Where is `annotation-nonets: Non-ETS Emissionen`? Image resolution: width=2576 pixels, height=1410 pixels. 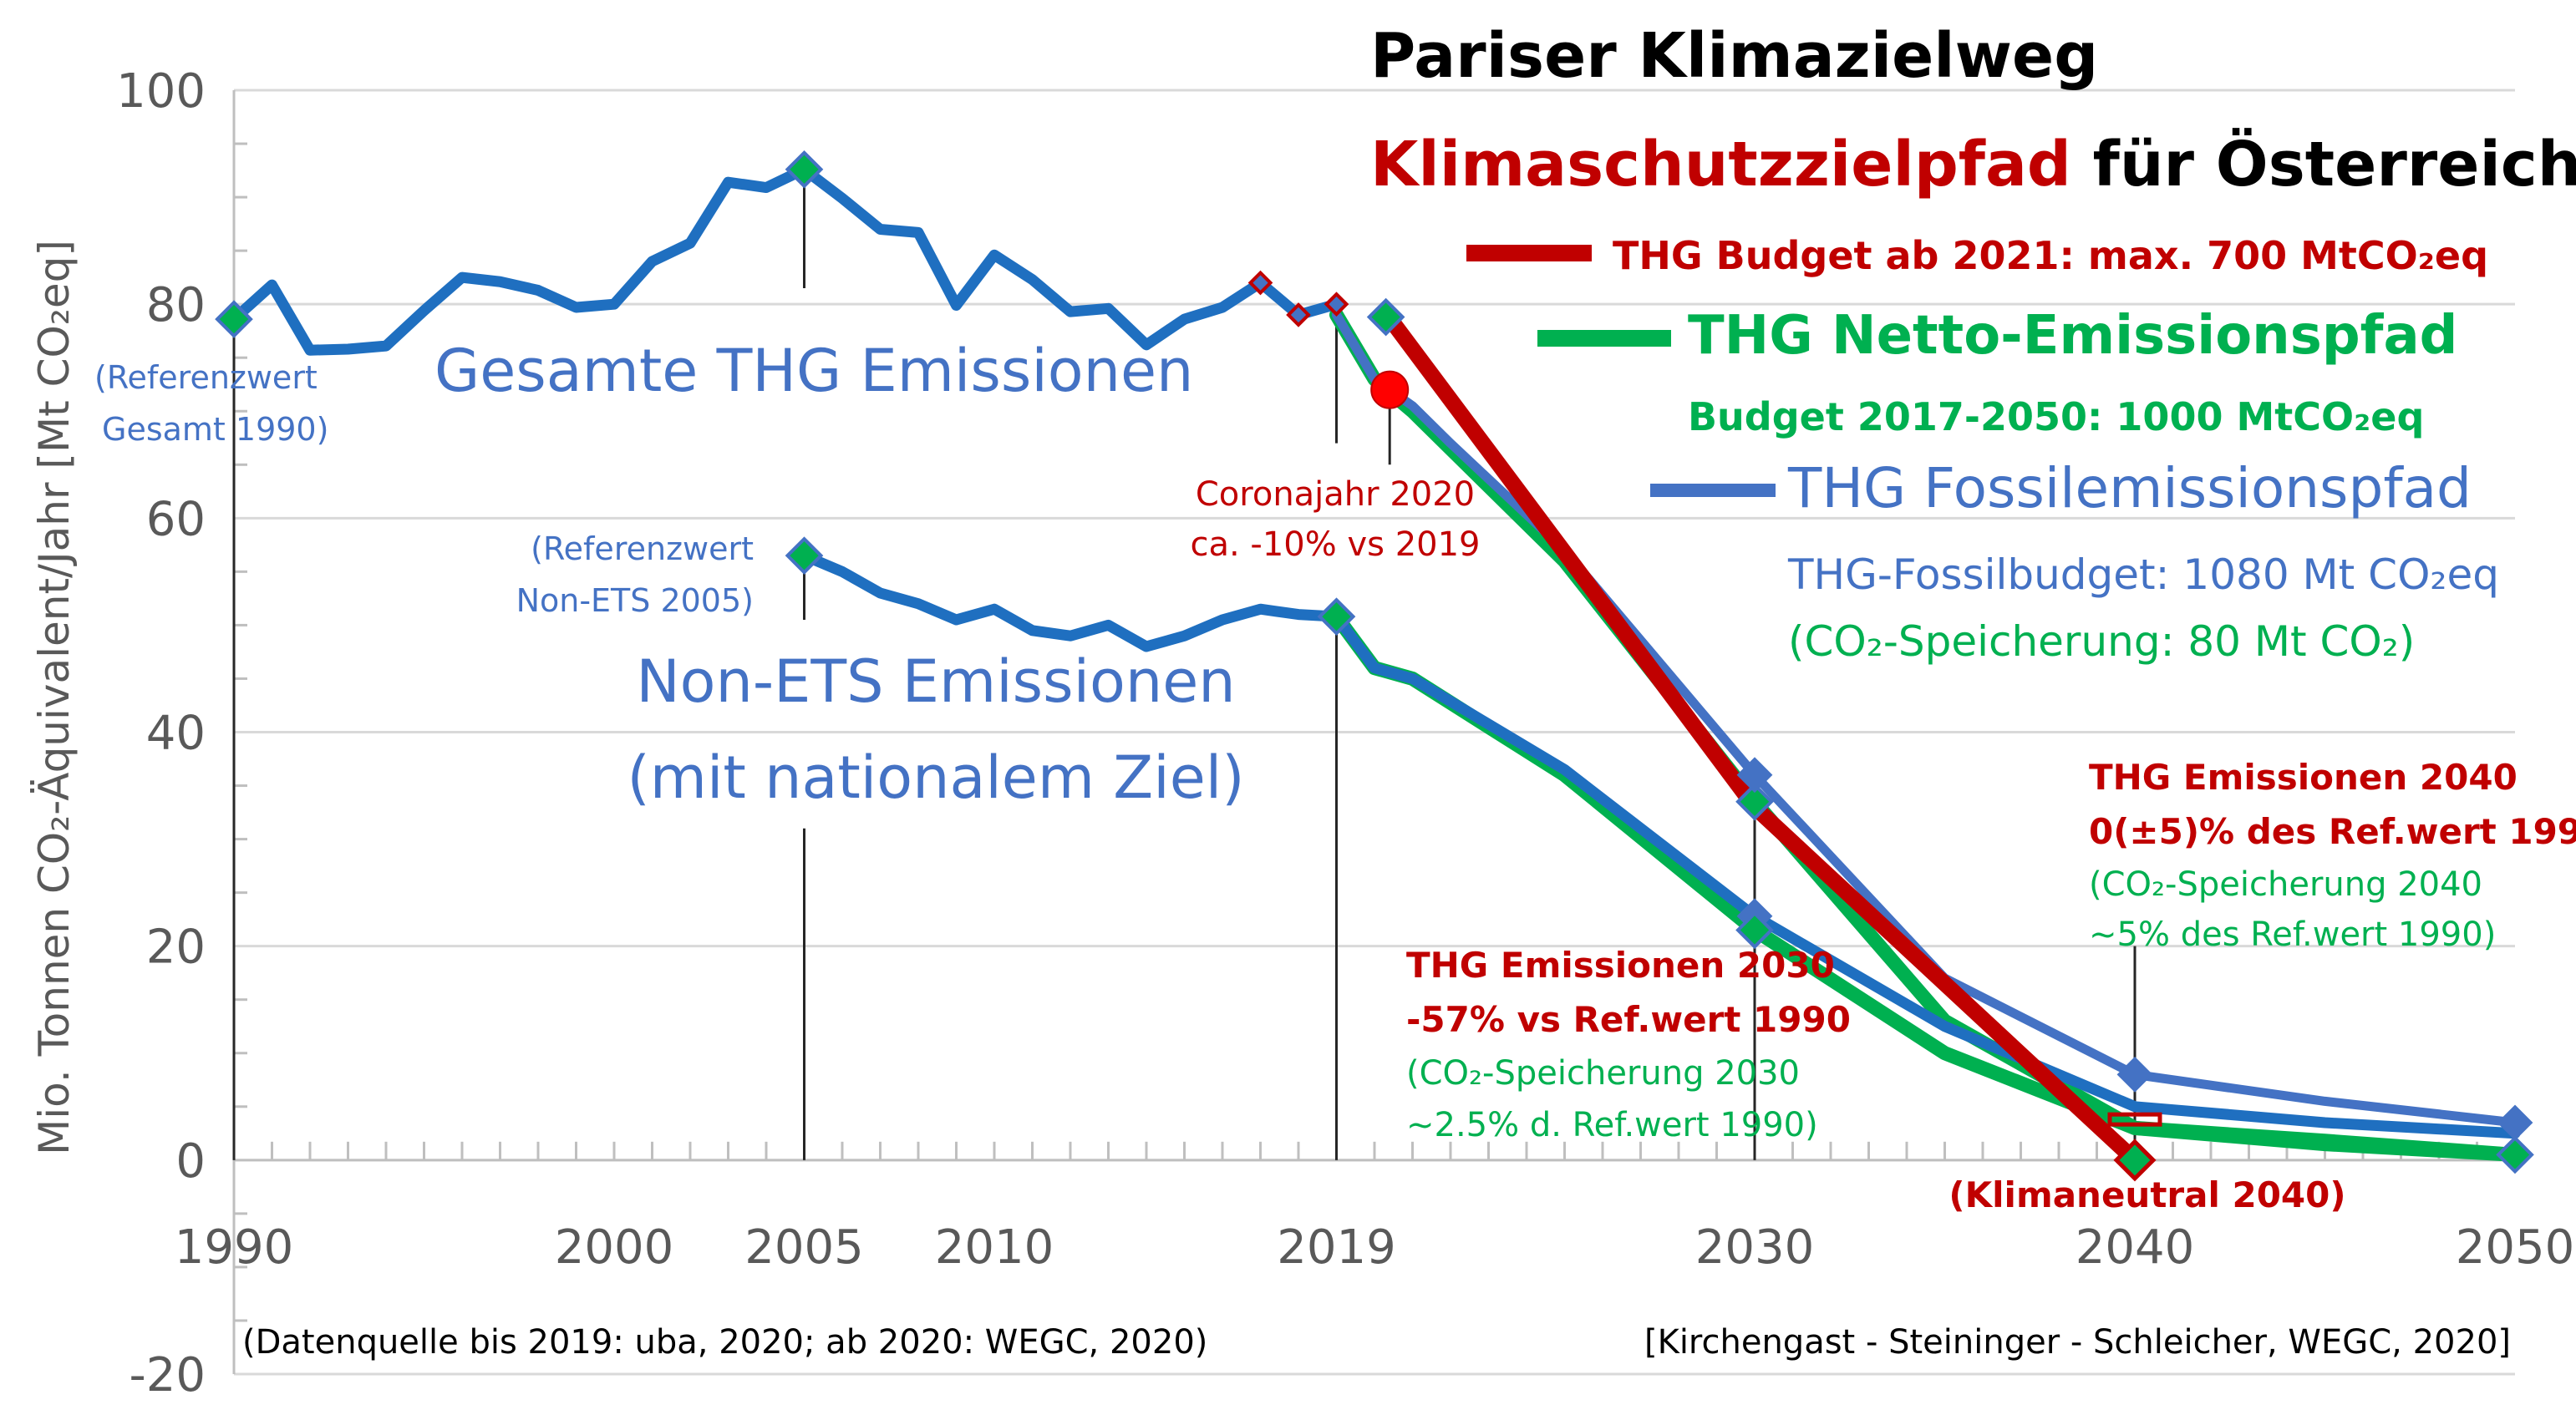 annotation-nonets: Non-ETS Emissionen is located at coordinates (935, 681).